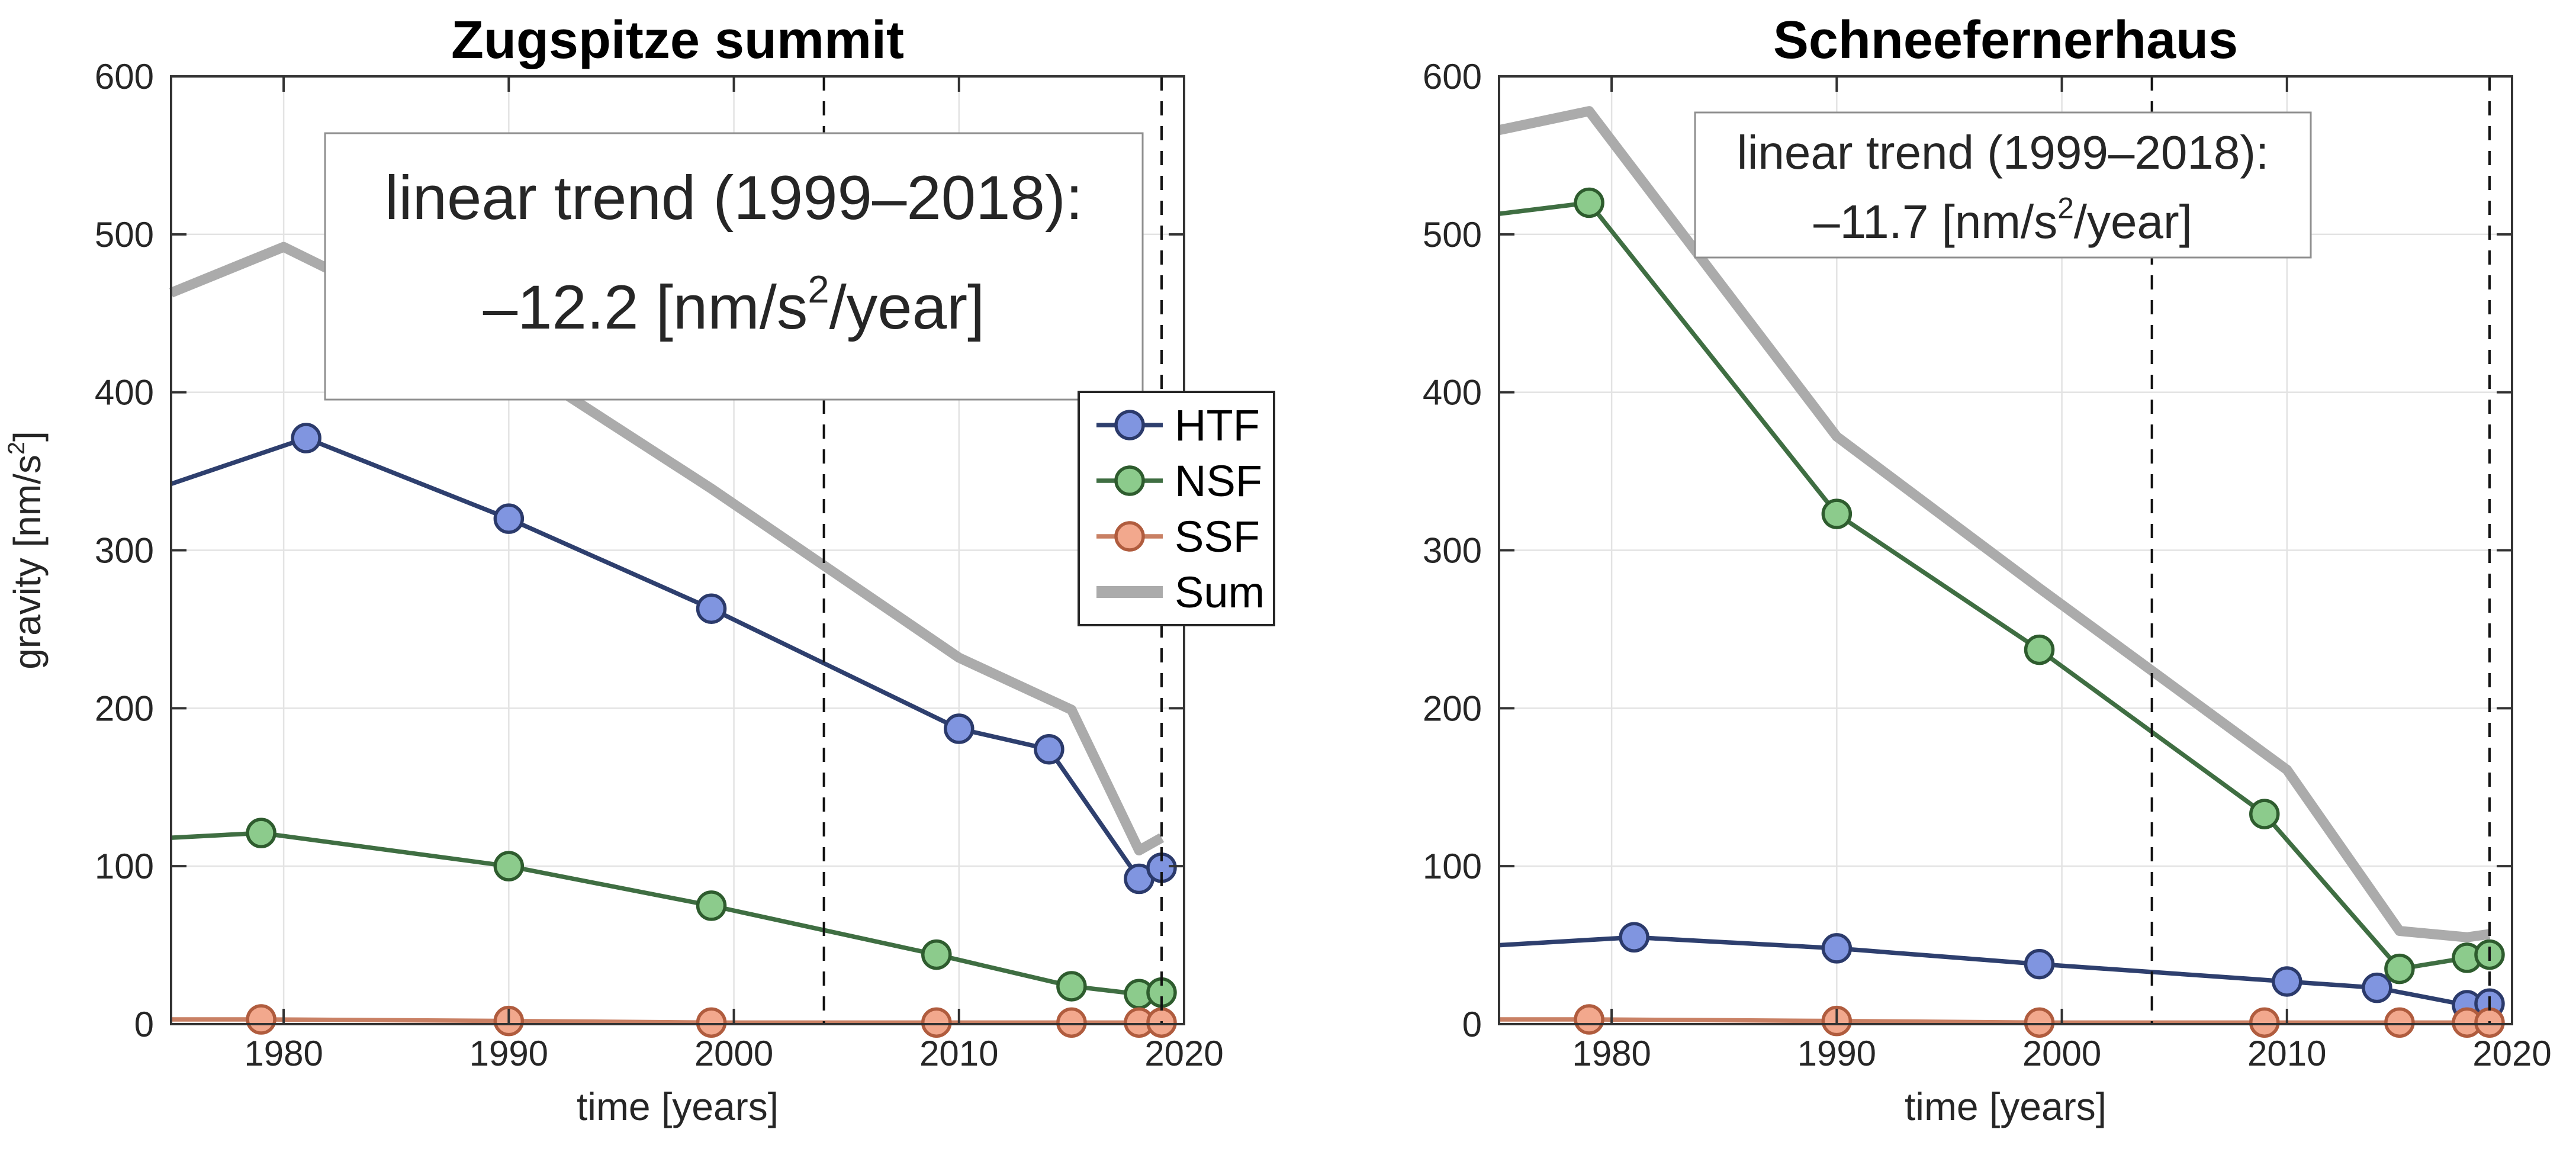  I want to click on legend-marker-ssf, so click(1129, 536).